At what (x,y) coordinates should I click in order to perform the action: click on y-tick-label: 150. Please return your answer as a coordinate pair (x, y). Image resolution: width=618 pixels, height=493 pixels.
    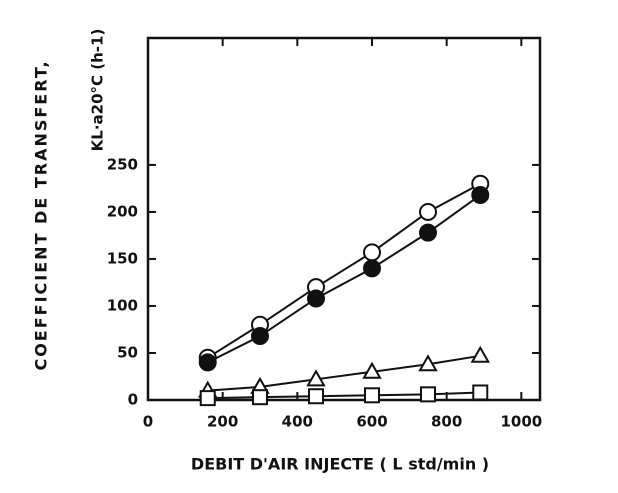
    Looking at the image, I should click on (122, 258).